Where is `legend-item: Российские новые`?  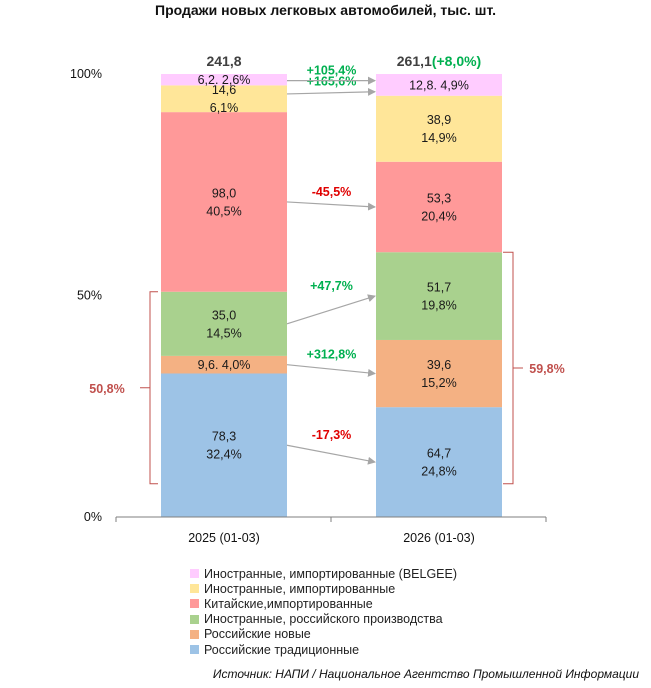 legend-item: Российские новые is located at coordinates (323, 634).